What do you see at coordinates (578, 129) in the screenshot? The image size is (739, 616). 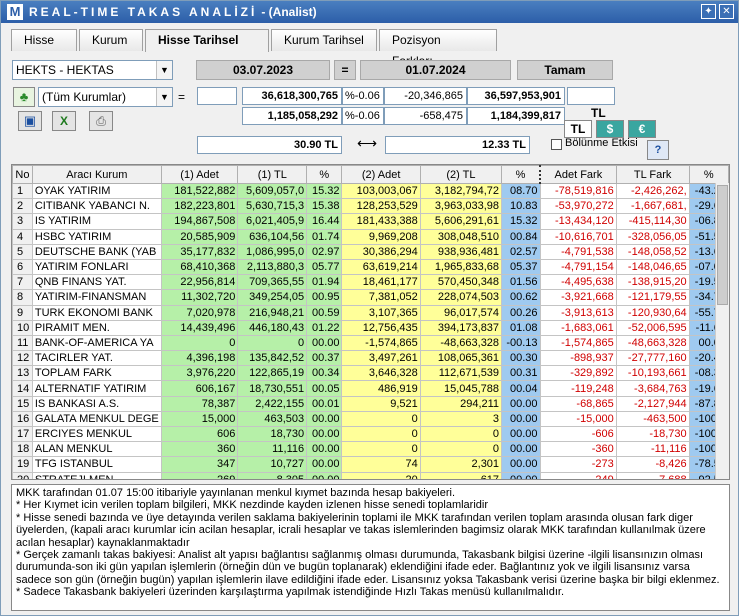 I see `currency-tl-button: TL` at bounding box center [578, 129].